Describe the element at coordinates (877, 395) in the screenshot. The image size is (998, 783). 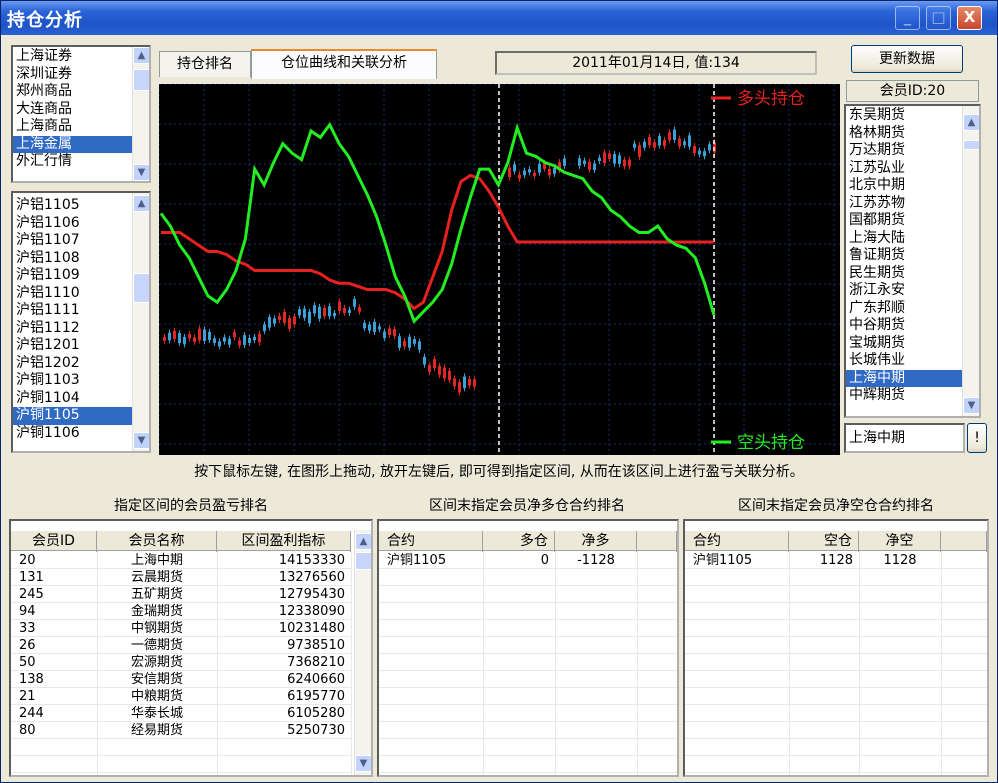
I see `member-list-item: 中辉期货` at that location.